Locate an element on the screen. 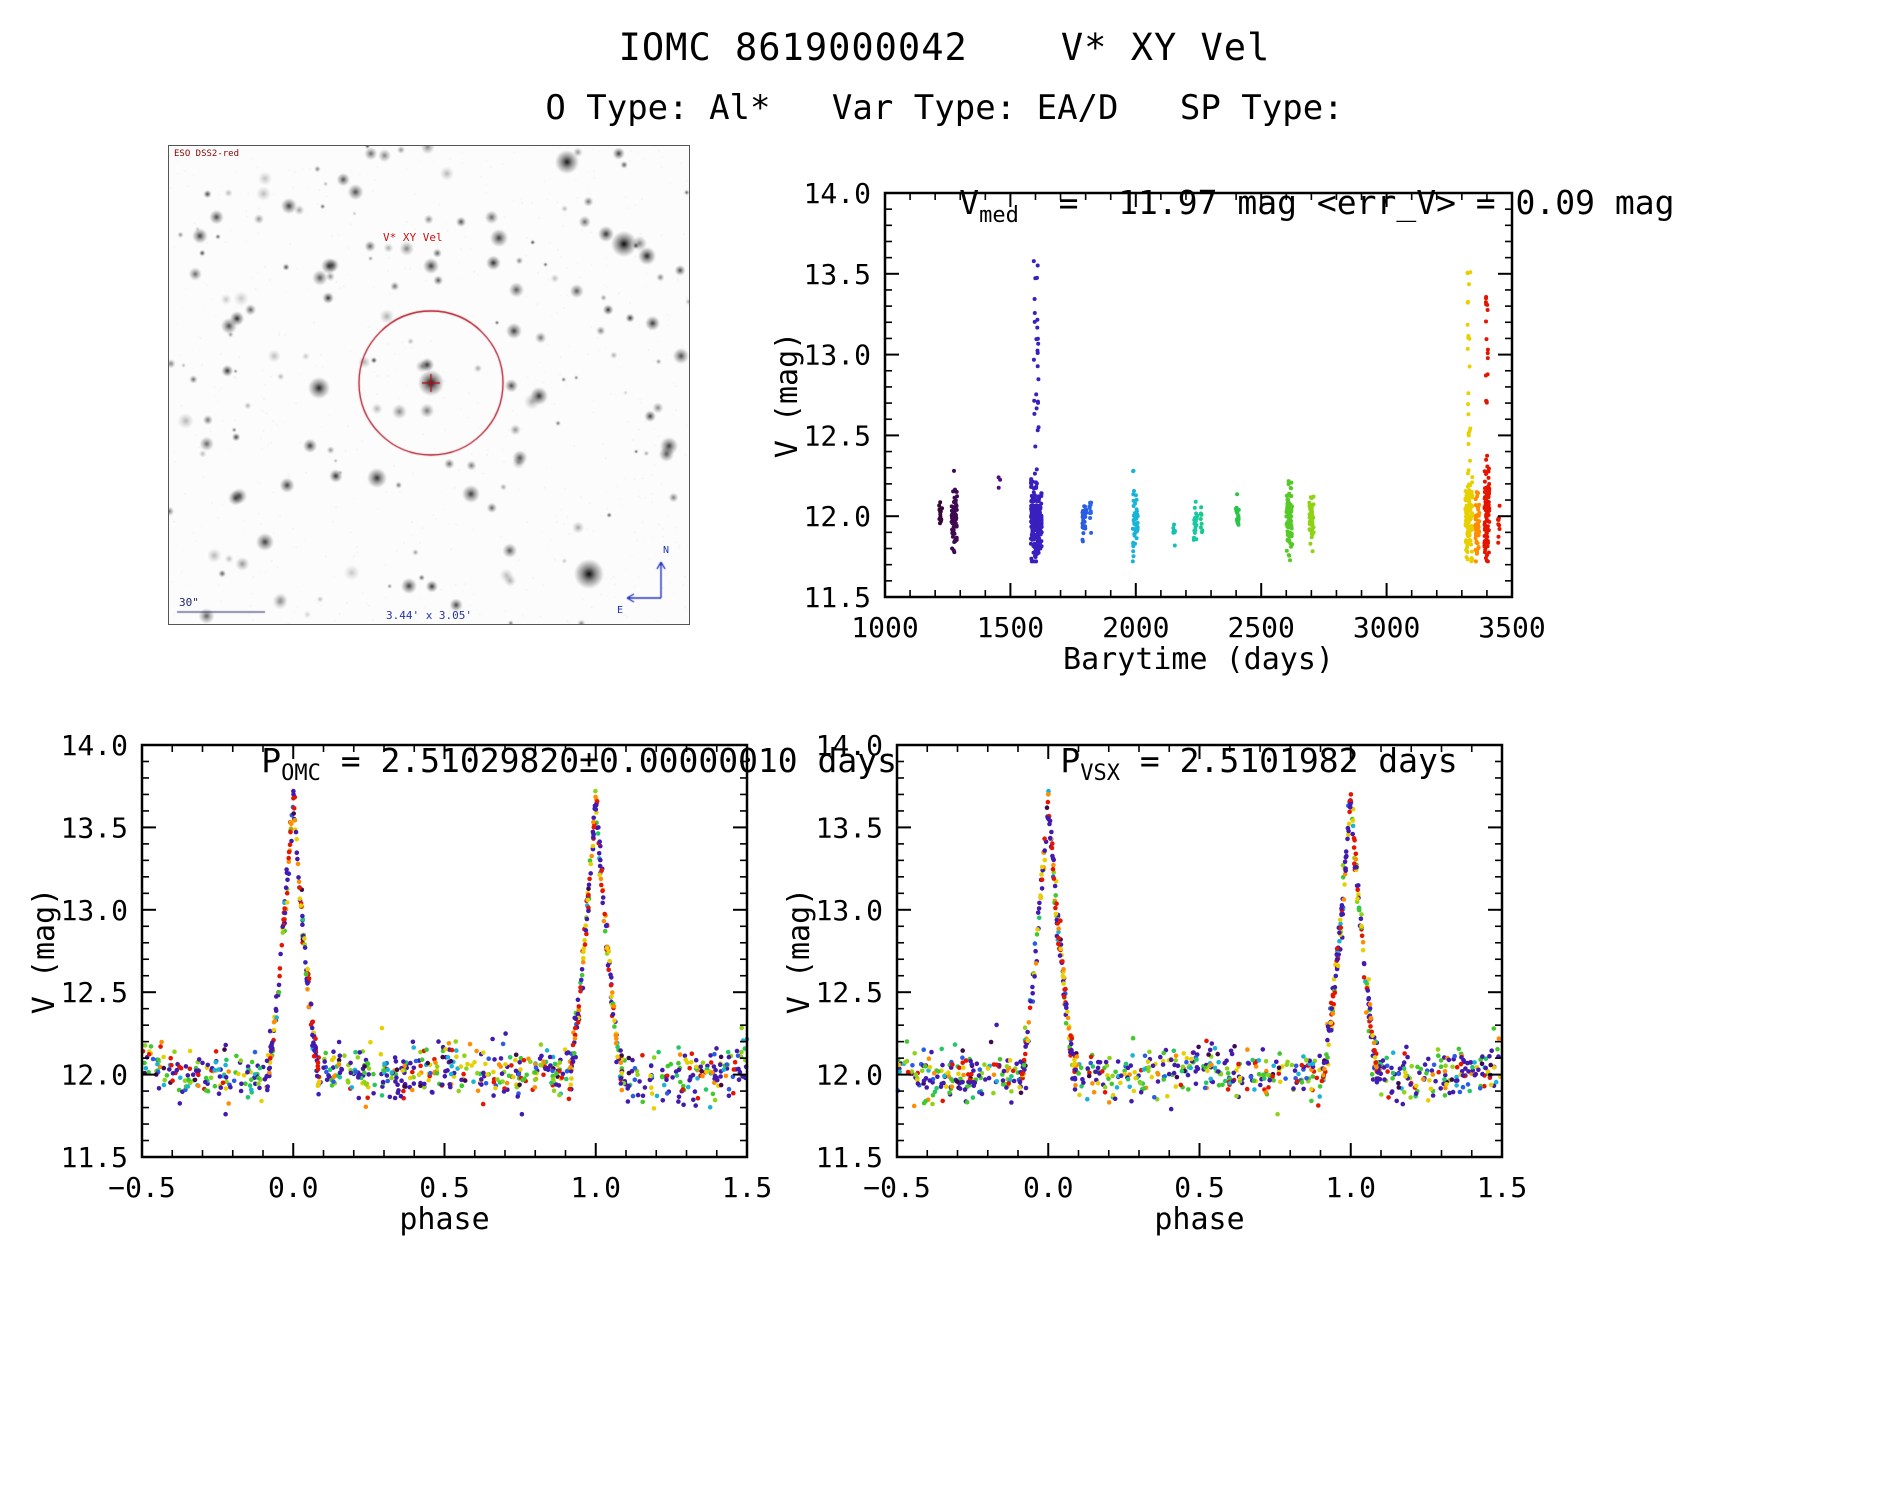  vsx-ylabel: V (mag) is located at coordinates (799, 951).